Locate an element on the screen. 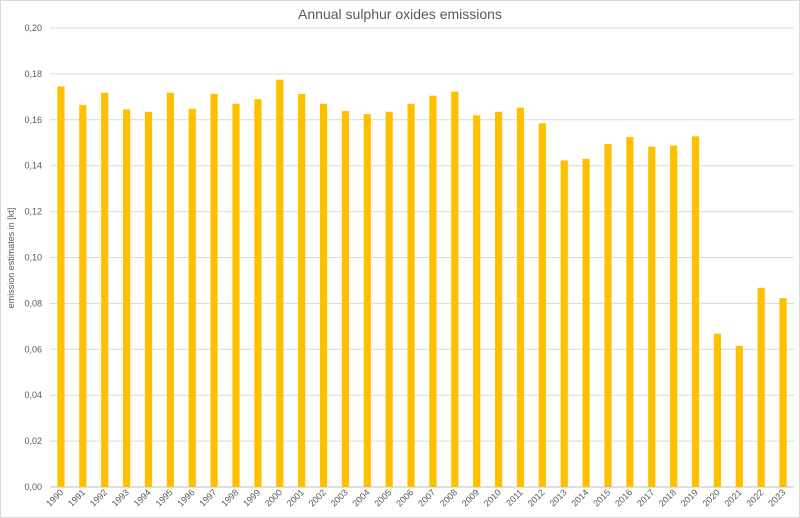 This screenshot has width=800, height=518. bar-1996 is located at coordinates (192, 297).